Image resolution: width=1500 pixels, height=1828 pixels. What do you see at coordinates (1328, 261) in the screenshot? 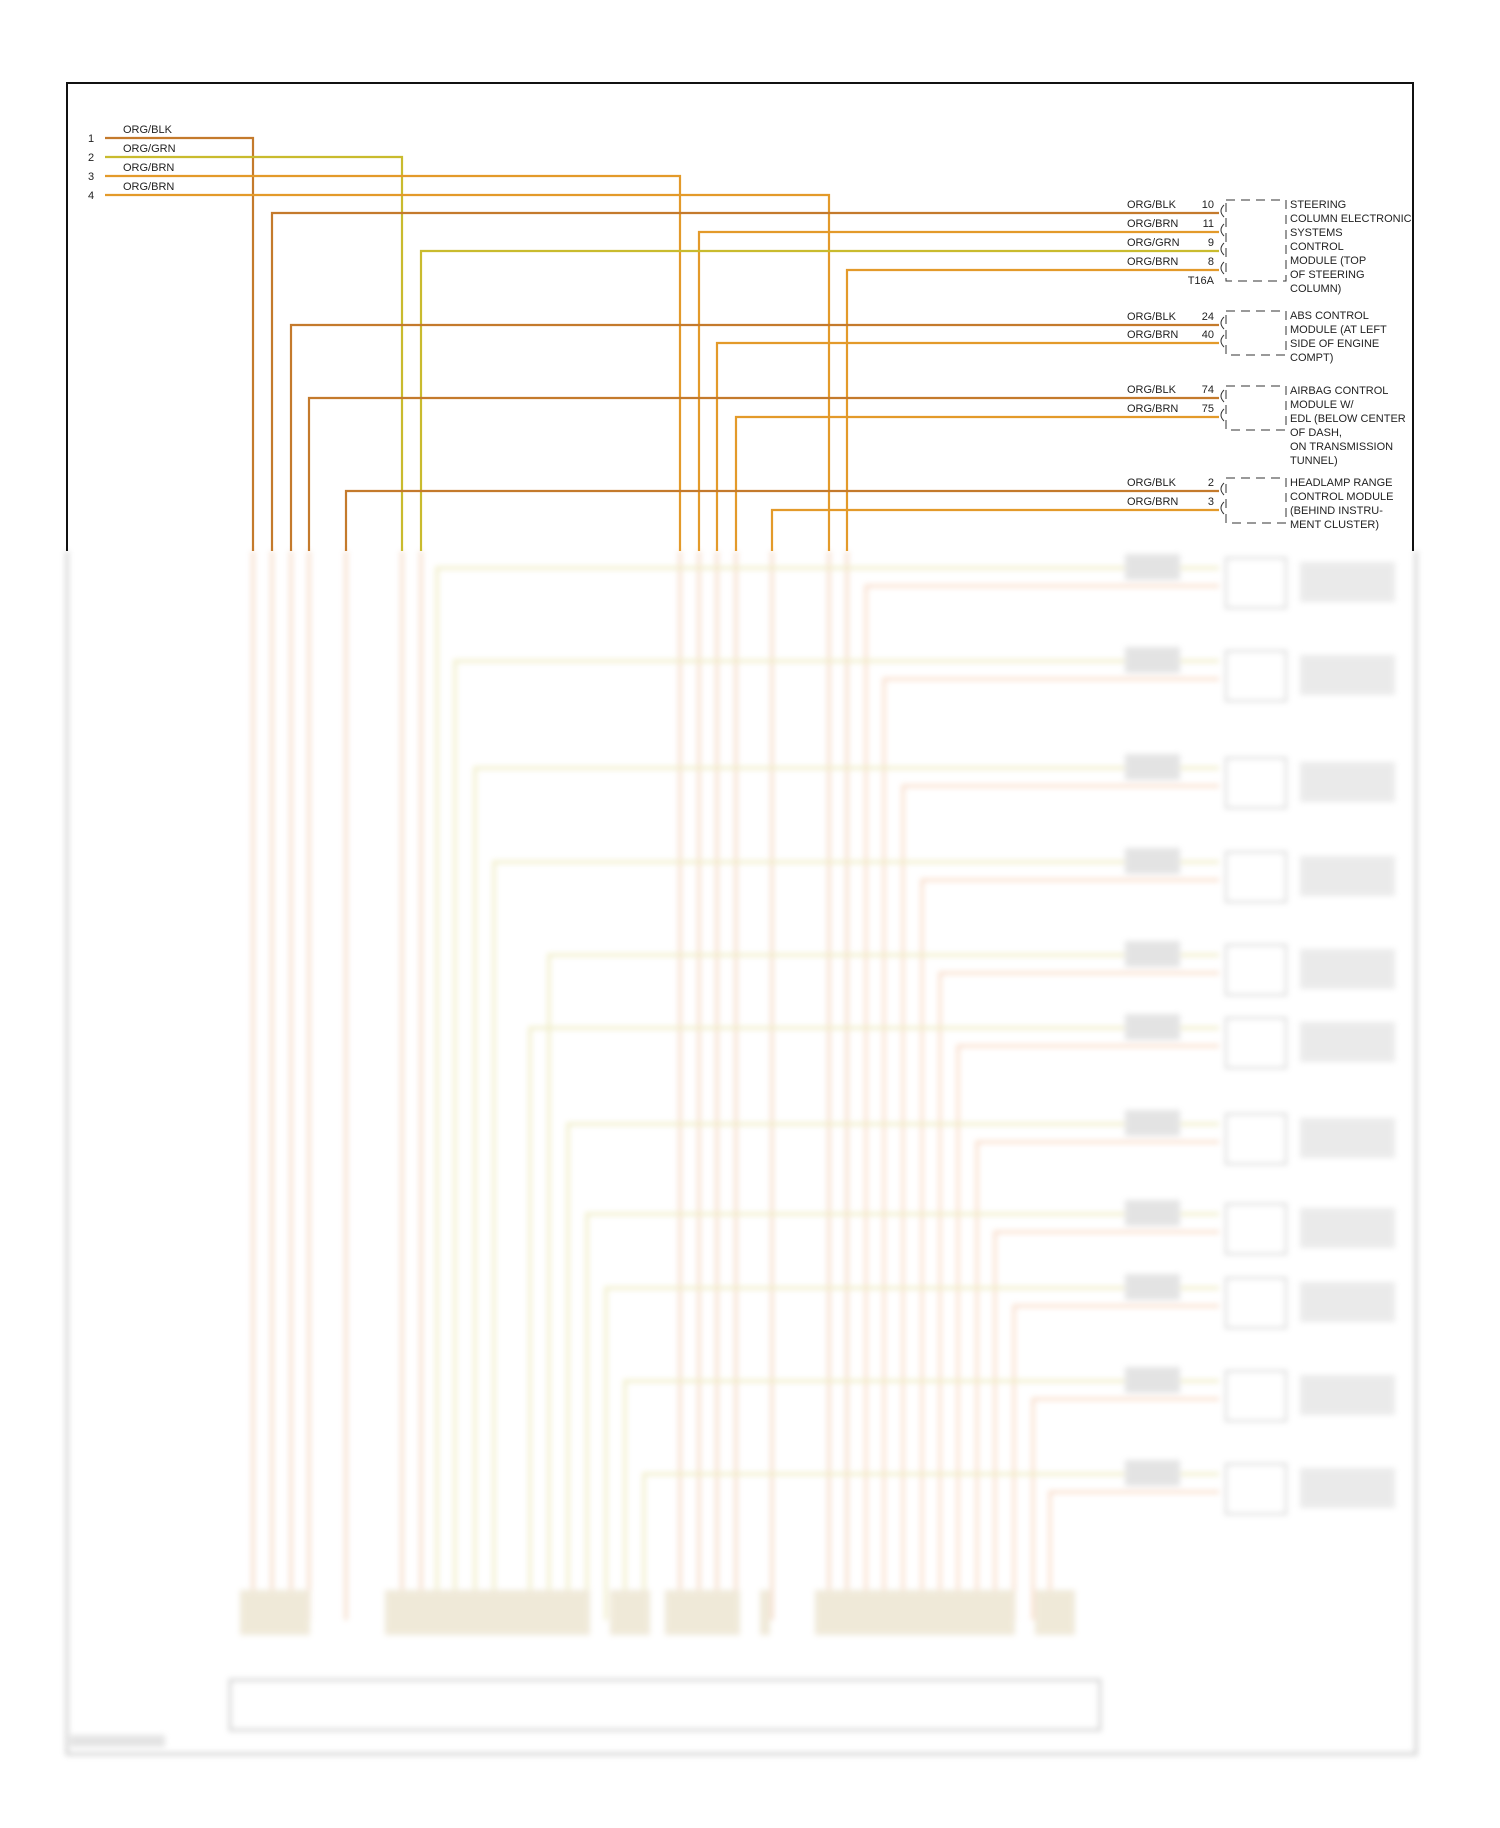
I see `module-name-line: MODULE (TOP` at bounding box center [1328, 261].